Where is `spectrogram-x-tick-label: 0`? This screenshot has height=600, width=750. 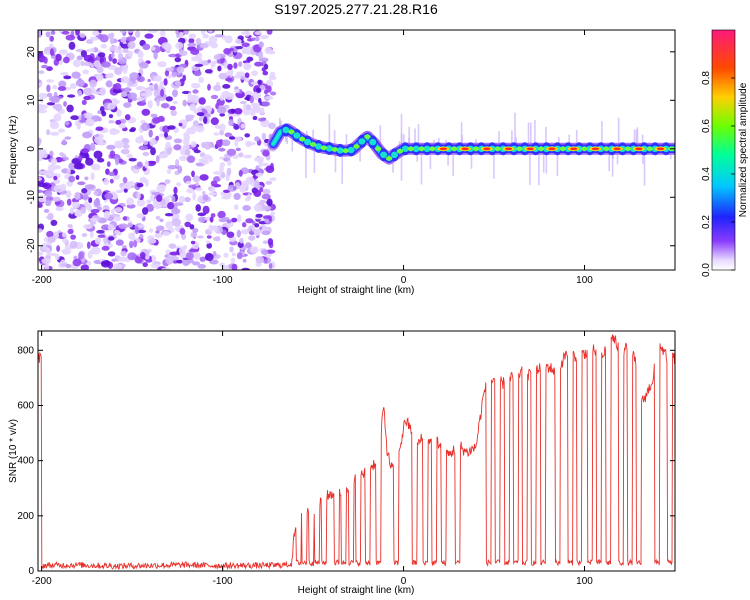
spectrogram-x-tick-label: 0 is located at coordinates (404, 280).